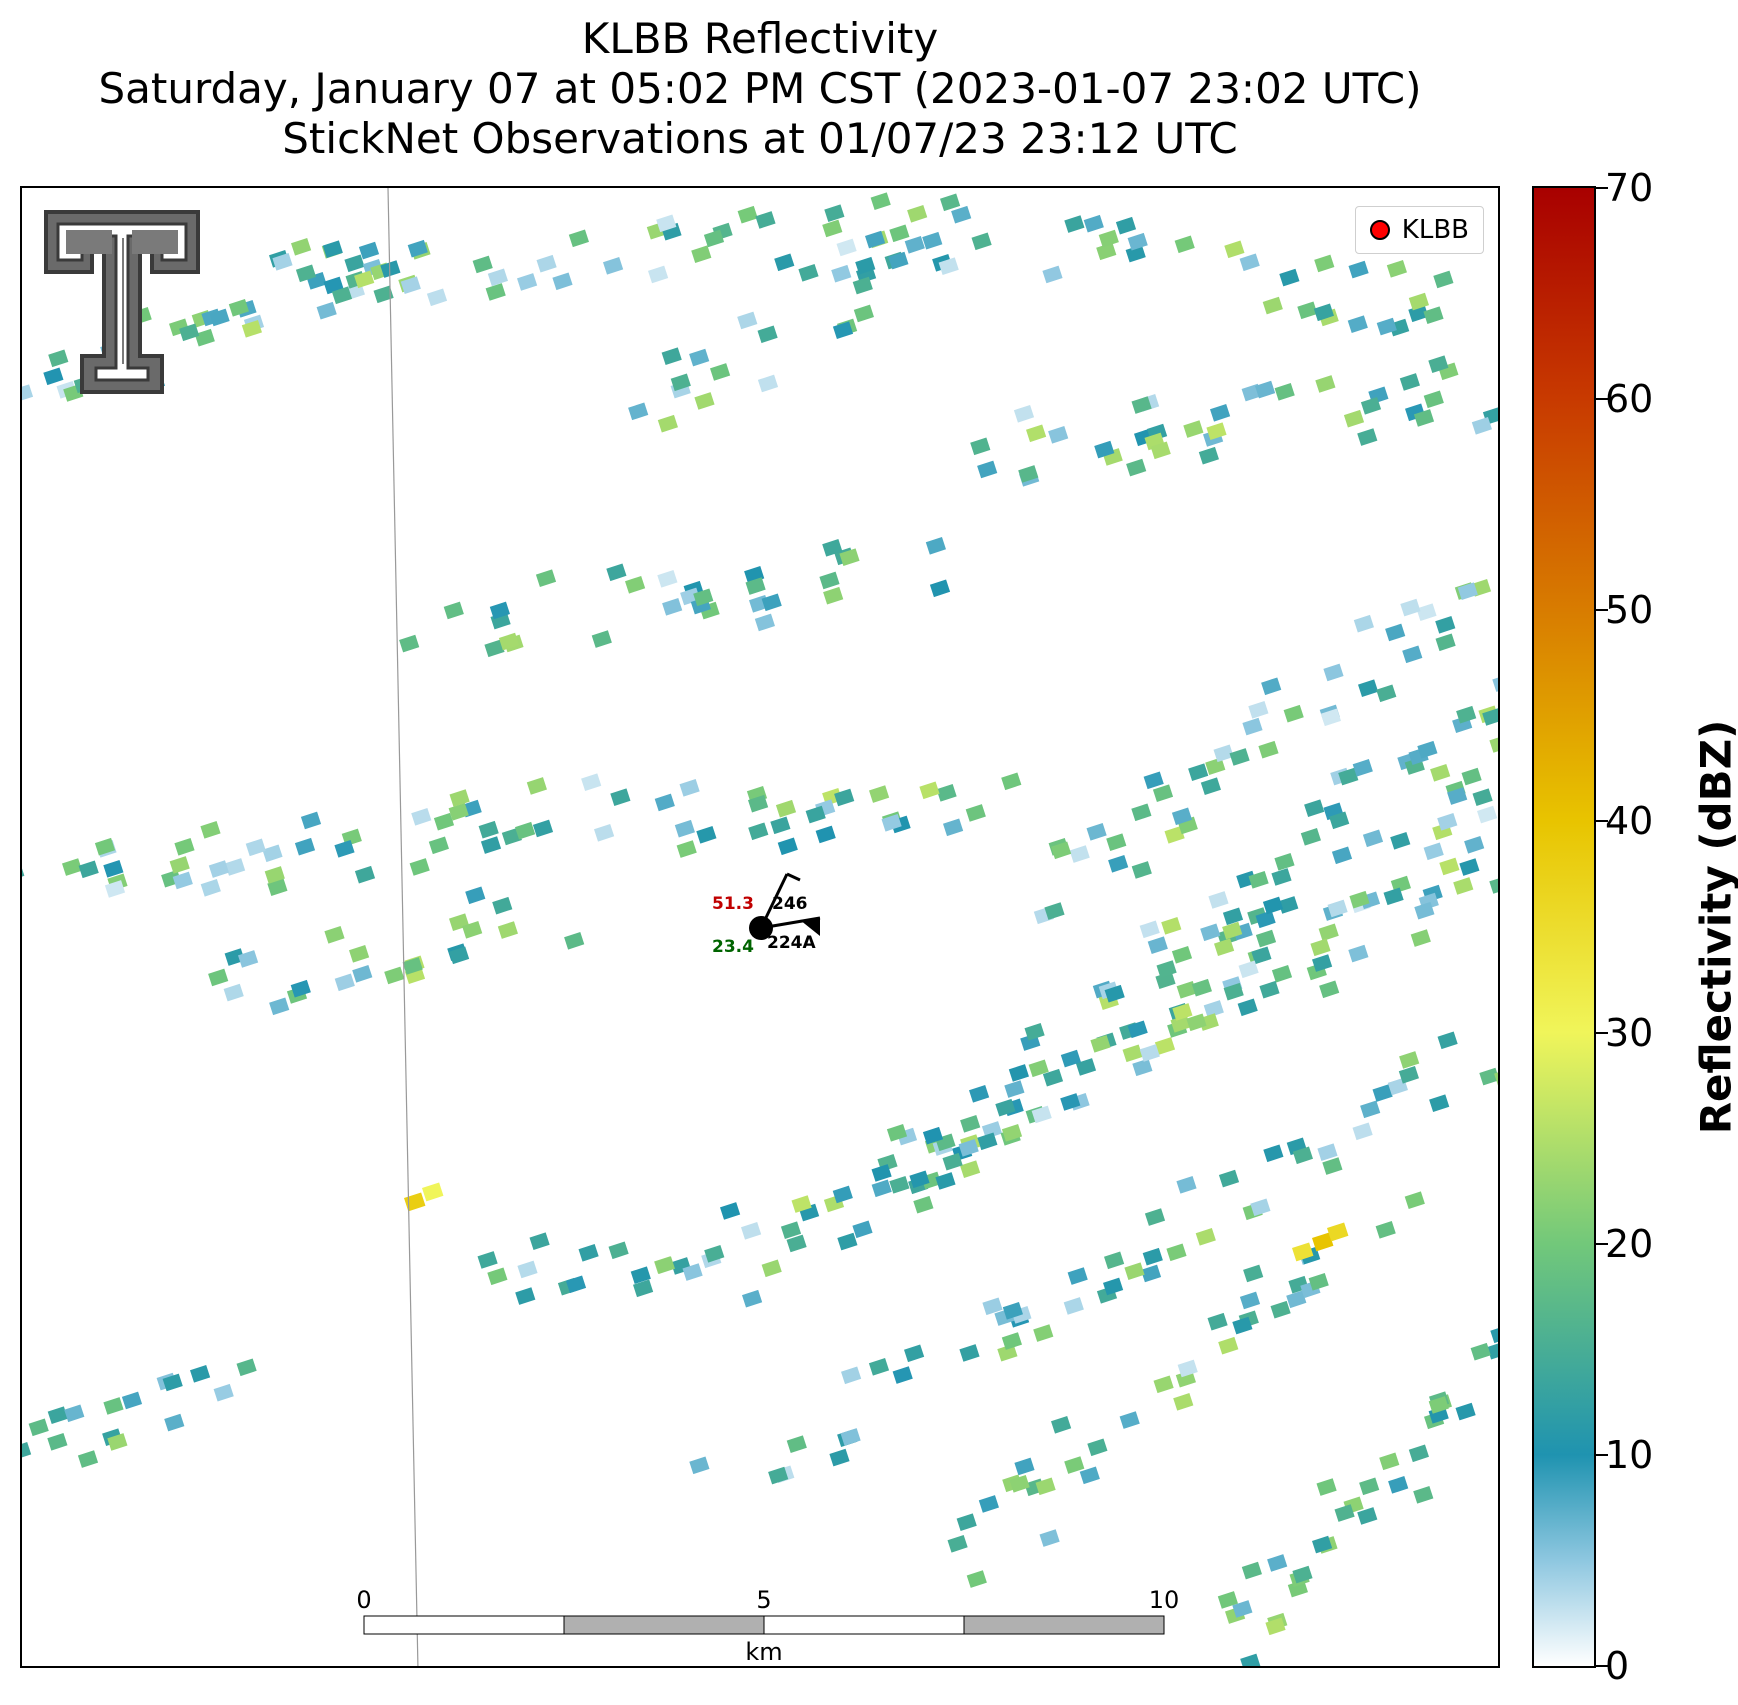 This screenshot has width=1738, height=1705. What do you see at coordinates (791, 943) in the screenshot?
I see `station-id: 224A` at bounding box center [791, 943].